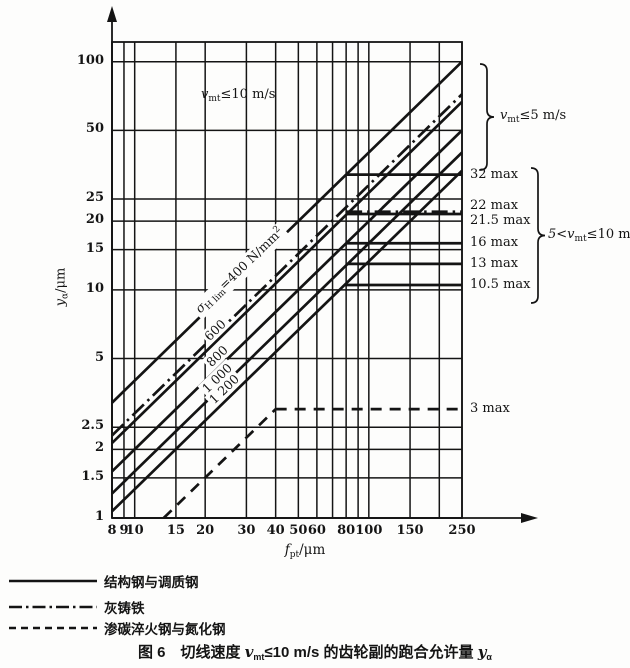 This screenshot has width=630, height=668. What do you see at coordinates (315, 652) in the screenshot?
I see `figure-caption: 图 6 切线速度 vmt≤10 m/s 的齿轮副的跑合允许量 yα` at bounding box center [315, 652].